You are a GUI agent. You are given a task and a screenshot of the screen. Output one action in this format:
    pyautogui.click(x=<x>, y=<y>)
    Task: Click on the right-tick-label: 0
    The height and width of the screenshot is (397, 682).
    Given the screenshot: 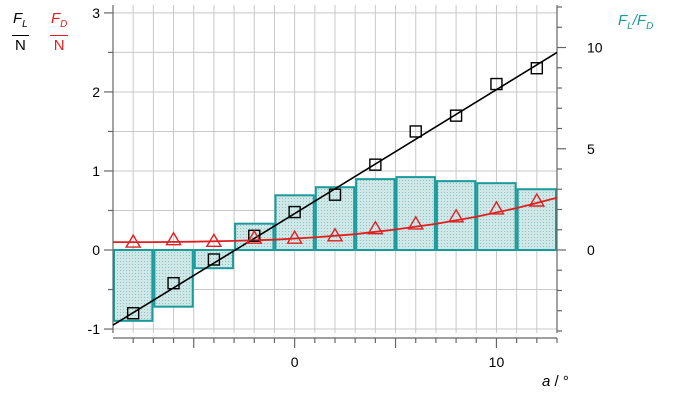 What is the action you would take?
    pyautogui.click(x=591, y=250)
    